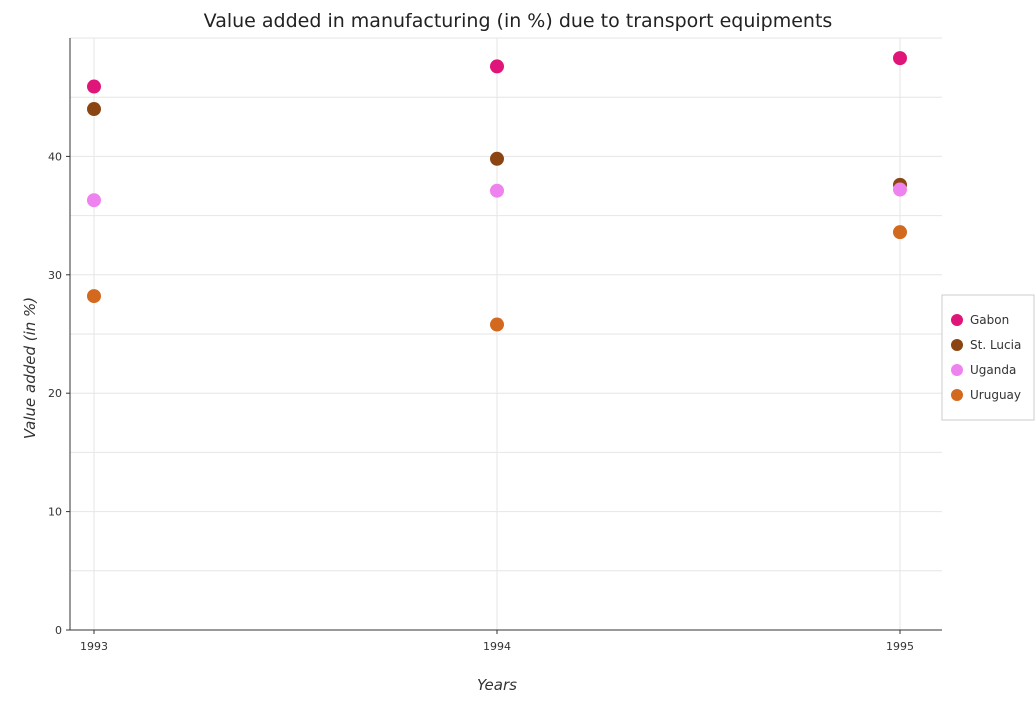  What do you see at coordinates (94, 646) in the screenshot?
I see `x-tick-label: 1993` at bounding box center [94, 646].